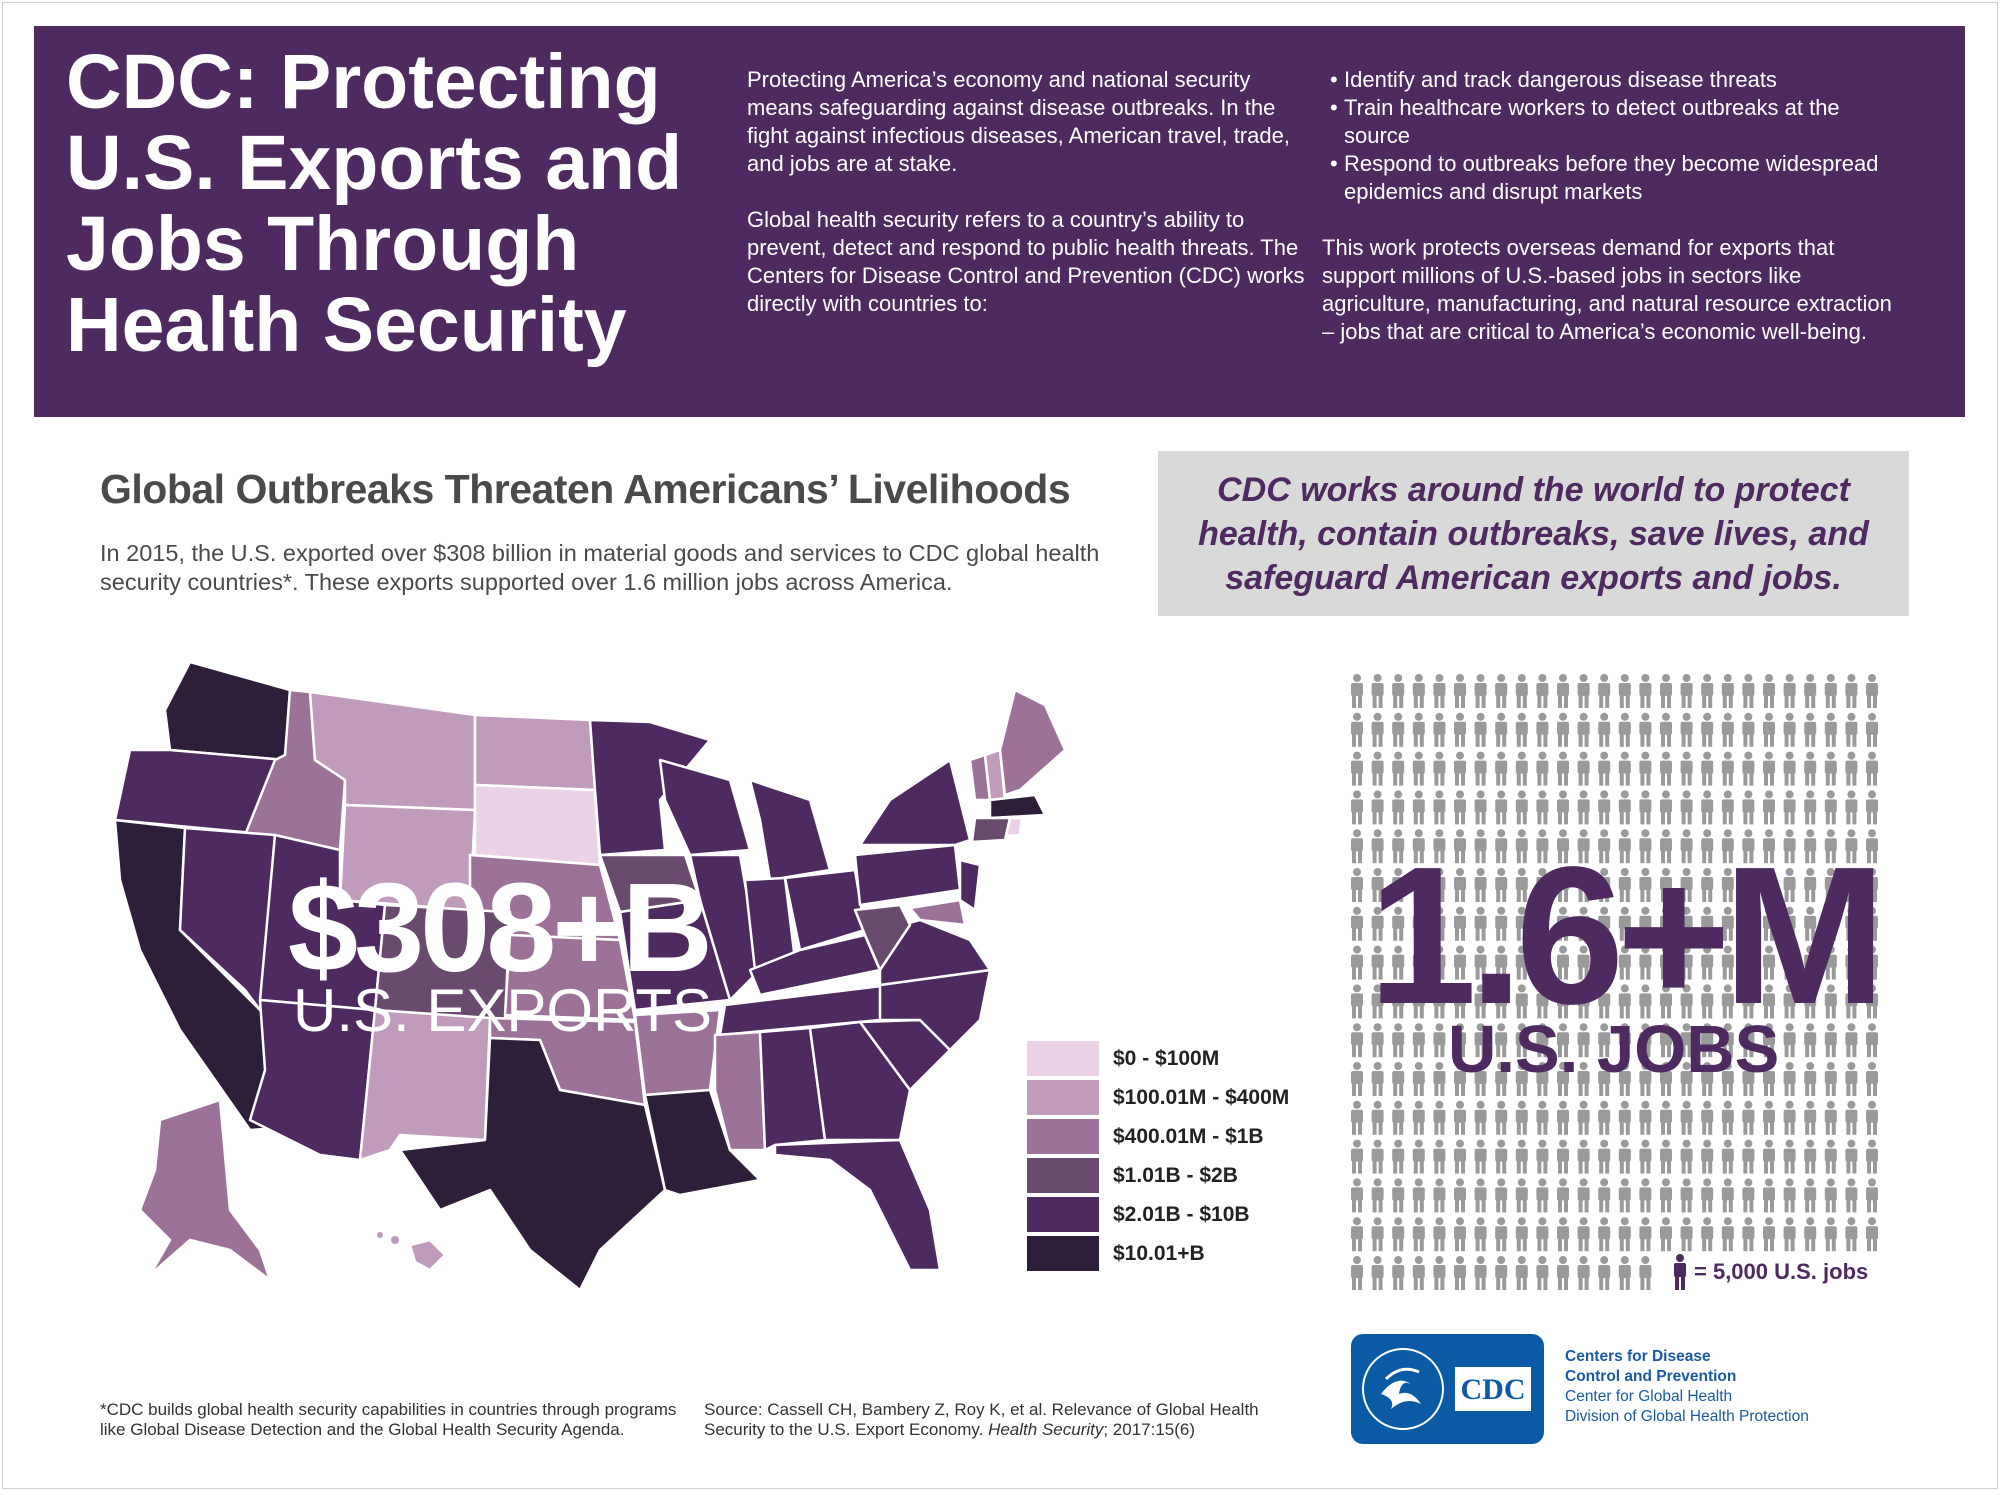  What do you see at coordinates (1680, 1272) in the screenshot?
I see `person-icon` at bounding box center [1680, 1272].